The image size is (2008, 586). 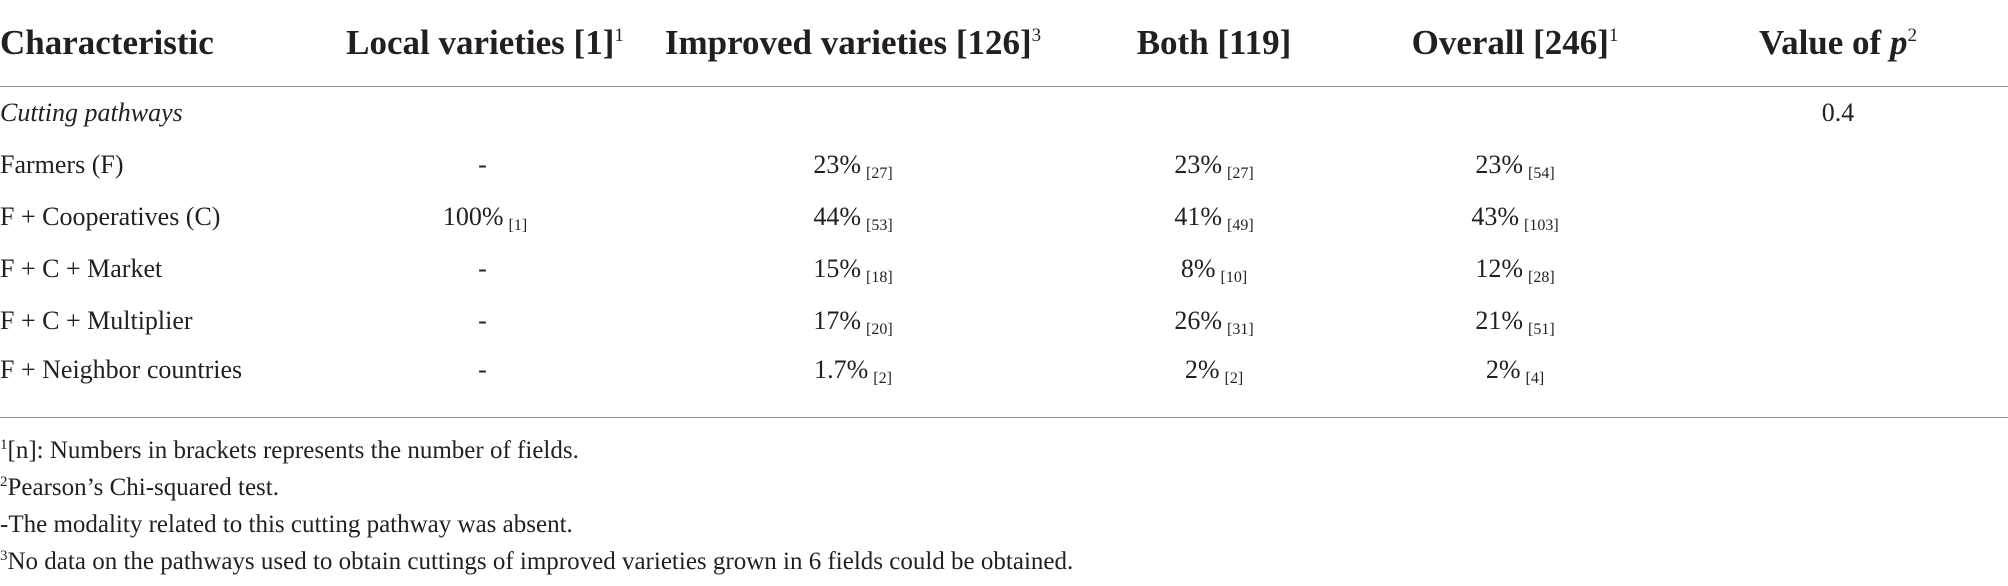 What do you see at coordinates (619, 35) in the screenshot?
I see `header-local-varieties-footnote: 1` at bounding box center [619, 35].